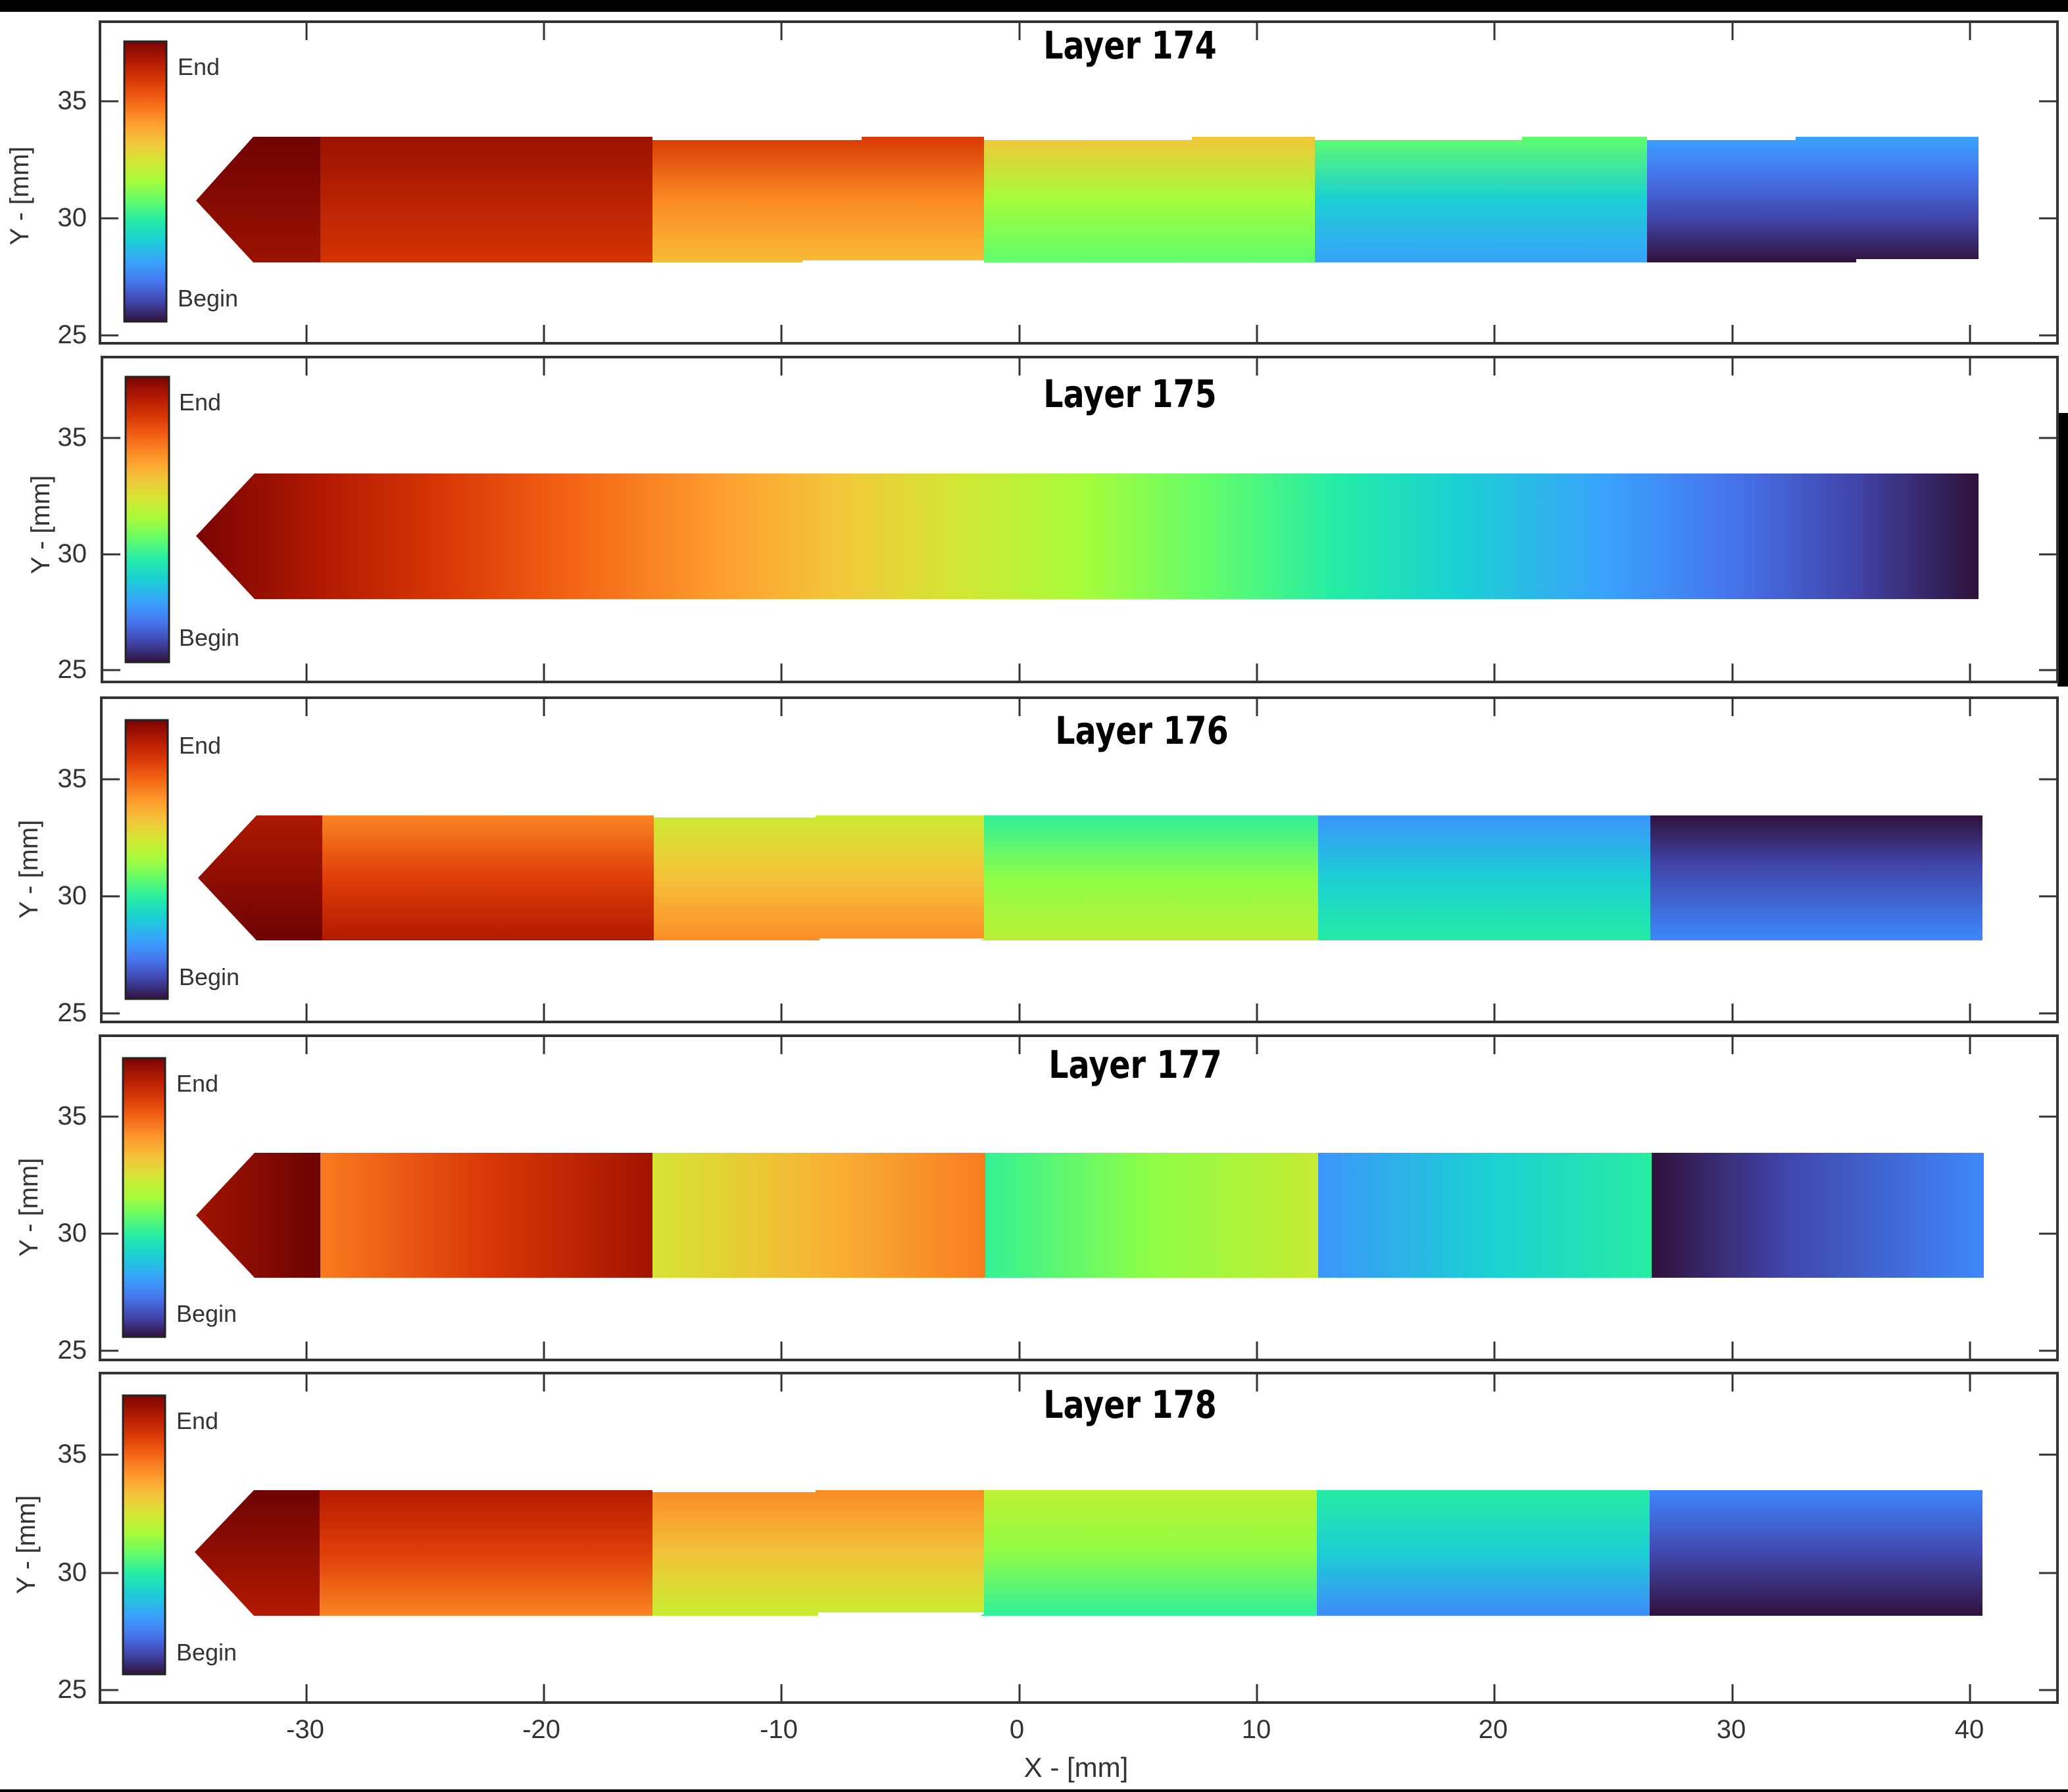 This screenshot has height=1792, width=2068. I want to click on subplot-title: Layer 174, so click(1130, 45).